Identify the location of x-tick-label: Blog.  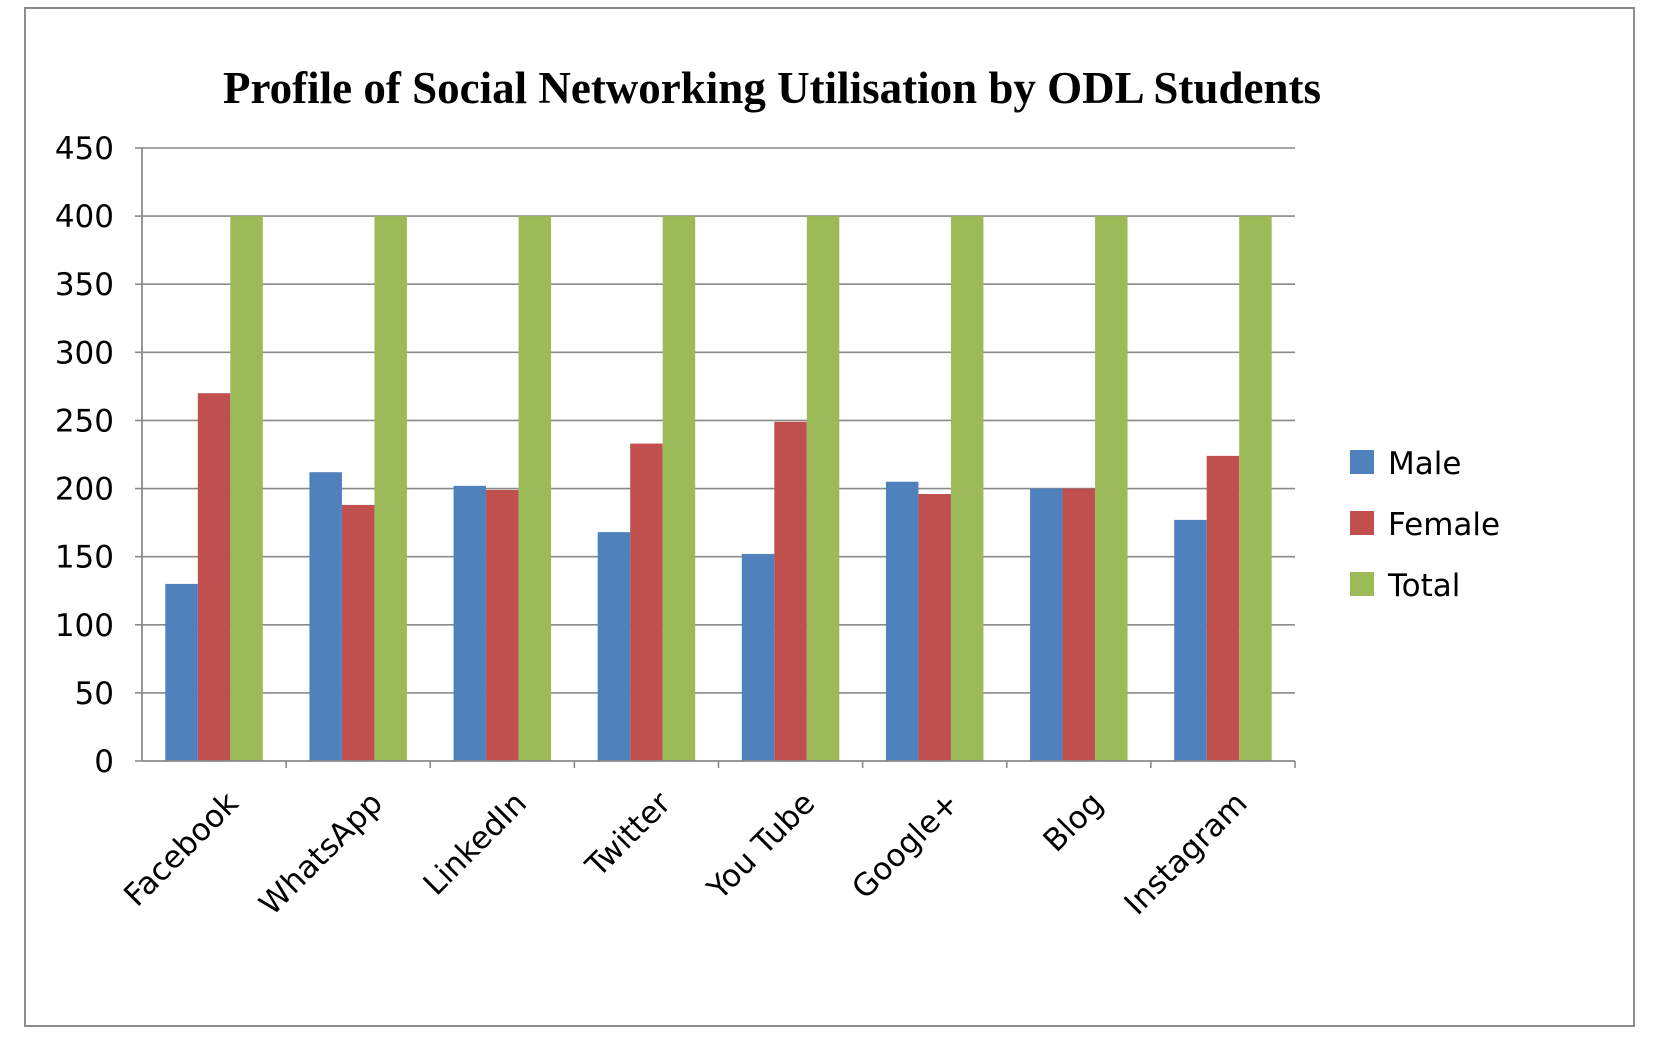
(1073, 822).